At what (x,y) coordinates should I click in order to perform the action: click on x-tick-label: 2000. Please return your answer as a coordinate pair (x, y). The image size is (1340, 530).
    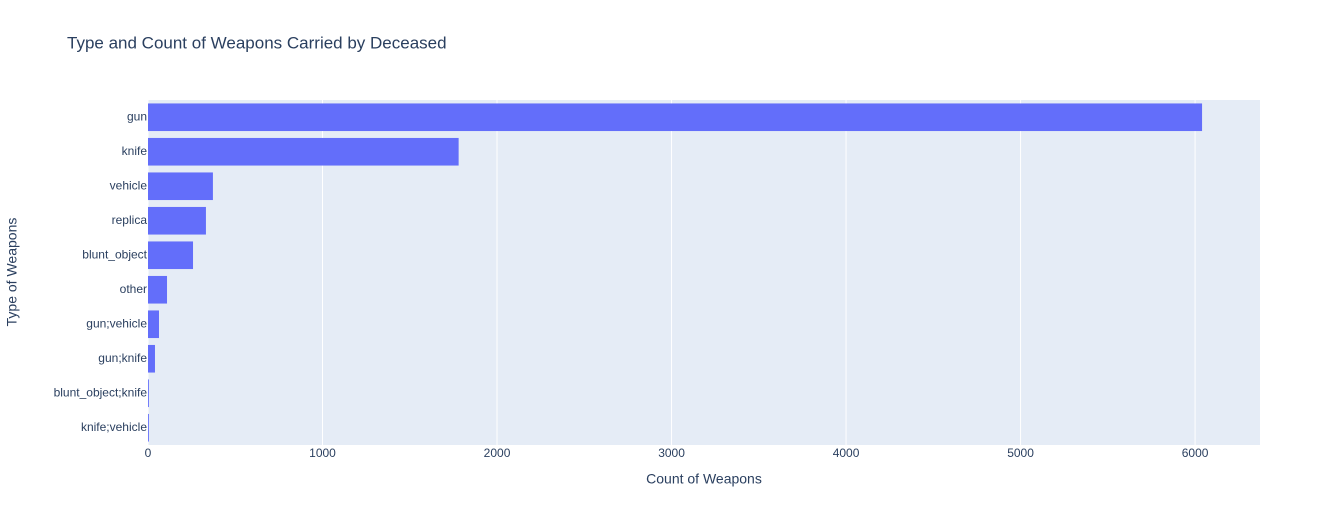
    Looking at the image, I should click on (497, 453).